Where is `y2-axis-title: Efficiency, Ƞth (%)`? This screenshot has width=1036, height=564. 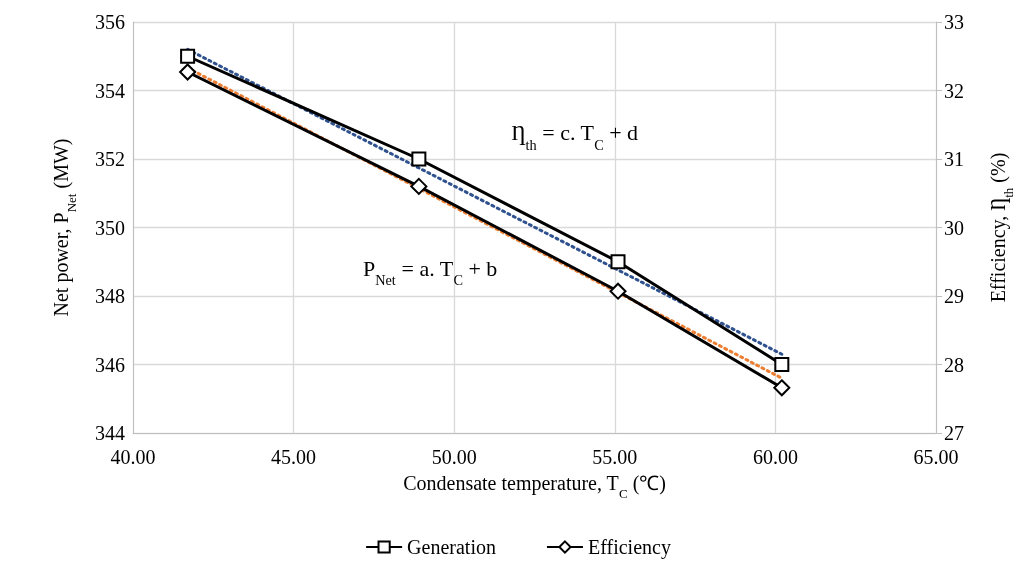 y2-axis-title: Efficiency, Ƞth (%) is located at coordinates (1001, 227).